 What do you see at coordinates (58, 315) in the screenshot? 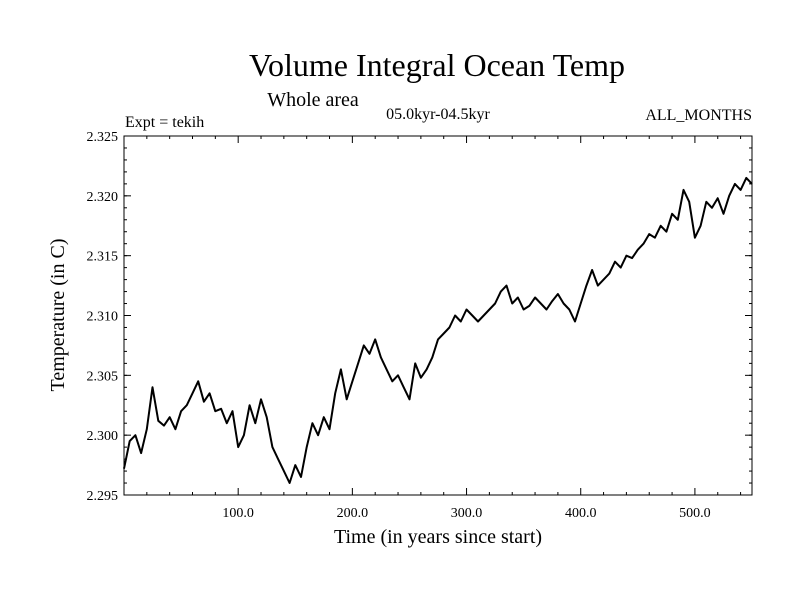
I see `y-axis-label: Temperature (in C)` at bounding box center [58, 315].